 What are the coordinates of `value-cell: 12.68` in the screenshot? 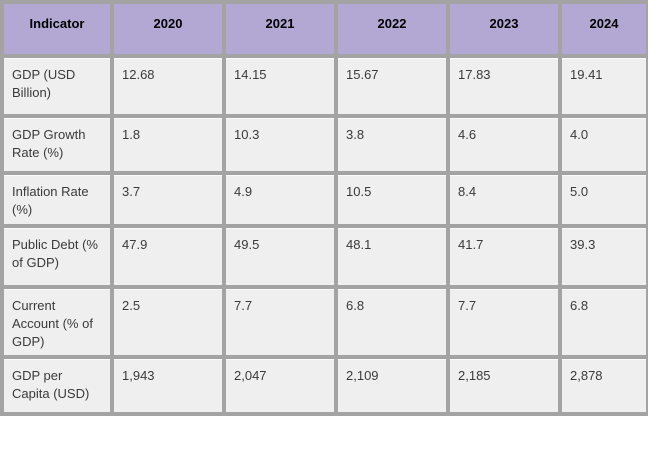 It's located at (168, 86).